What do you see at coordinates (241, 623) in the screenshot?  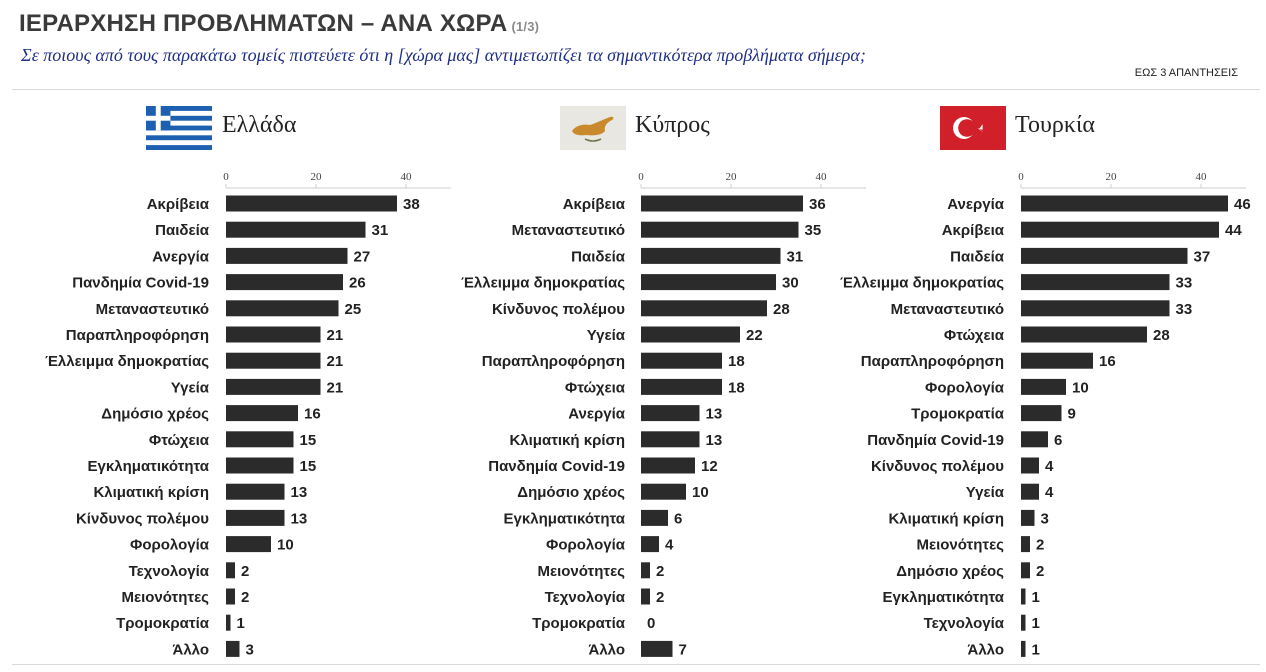 I see `value-label-τρομοκρατία: 1` at bounding box center [241, 623].